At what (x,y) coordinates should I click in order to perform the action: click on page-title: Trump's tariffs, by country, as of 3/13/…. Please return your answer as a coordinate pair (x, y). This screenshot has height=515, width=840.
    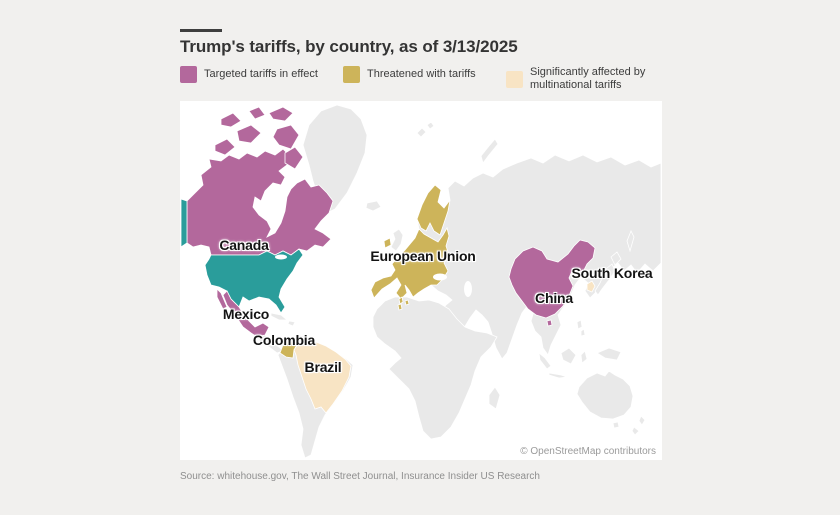
    Looking at the image, I should click on (349, 46).